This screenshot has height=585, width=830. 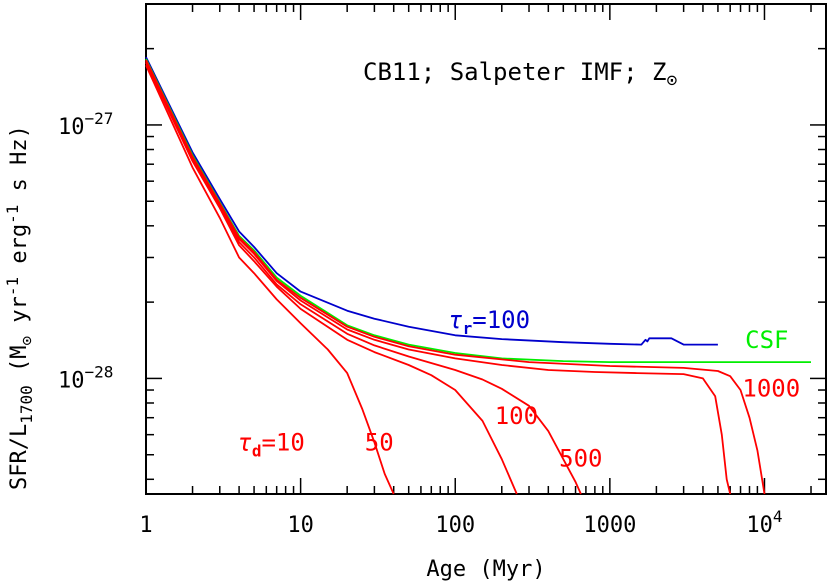 I want to click on x-tick-label: 1, so click(x=145, y=525).